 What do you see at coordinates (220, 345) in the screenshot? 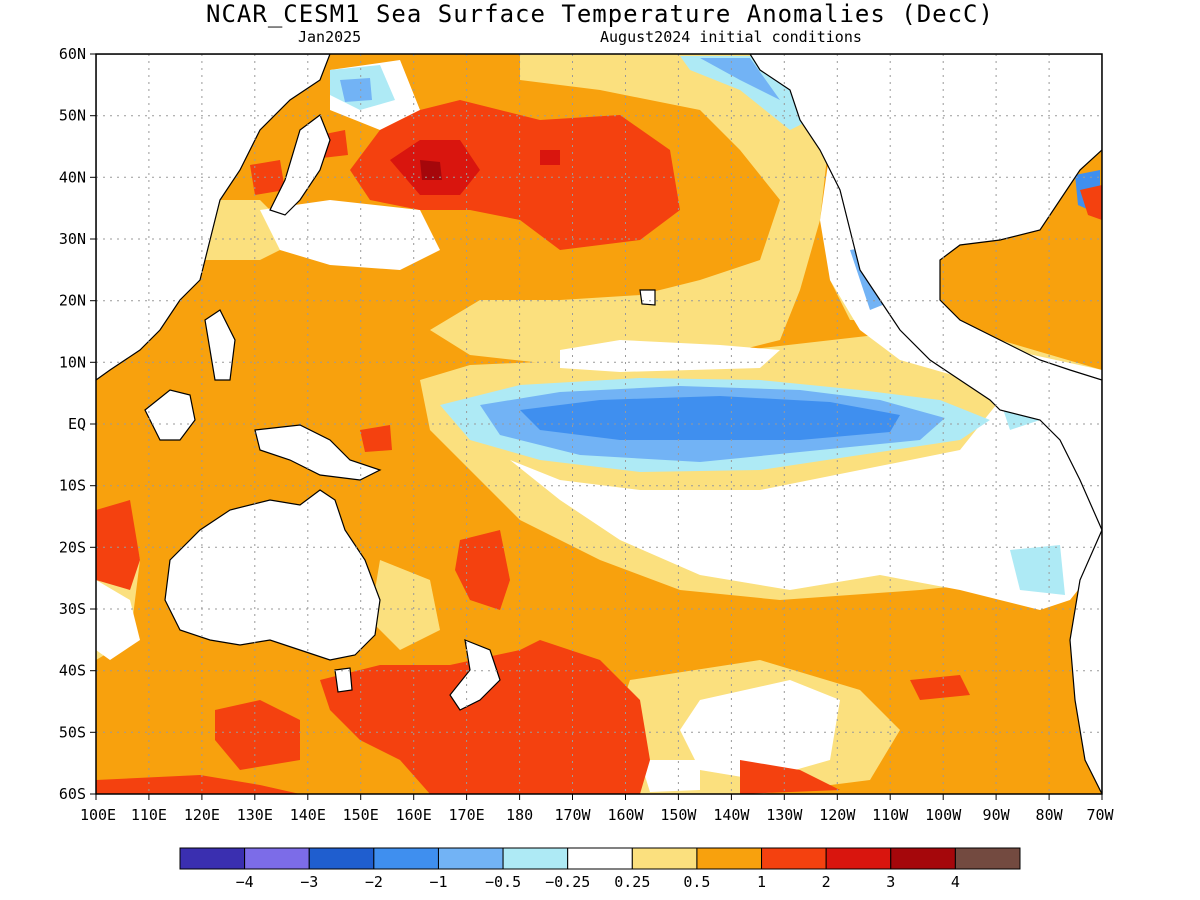
I see `philippines-land` at bounding box center [220, 345].